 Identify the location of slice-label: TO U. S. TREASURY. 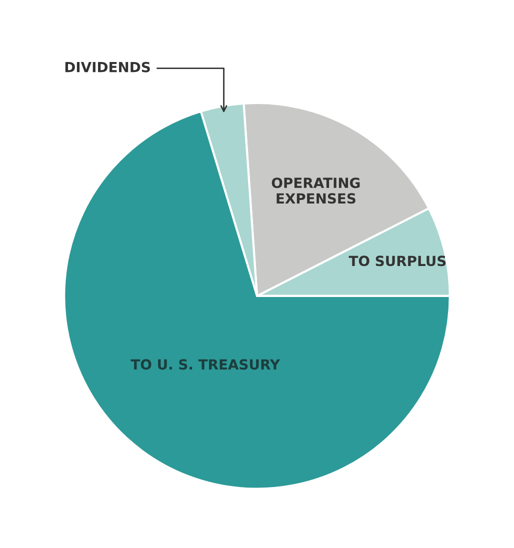
(205, 364).